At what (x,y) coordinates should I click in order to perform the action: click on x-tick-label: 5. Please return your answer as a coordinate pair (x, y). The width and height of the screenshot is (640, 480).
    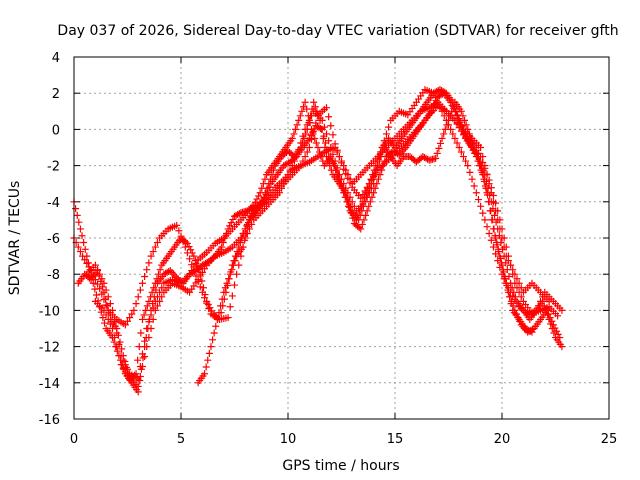
    Looking at the image, I should click on (181, 439).